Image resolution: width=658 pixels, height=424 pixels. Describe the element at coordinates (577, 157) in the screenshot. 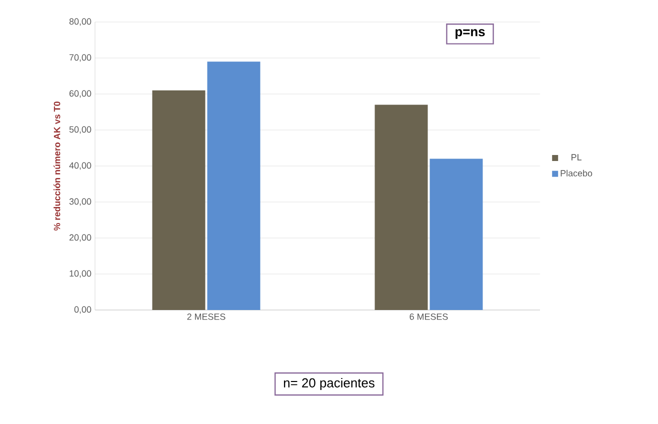

I see `legend-label: PL` at that location.